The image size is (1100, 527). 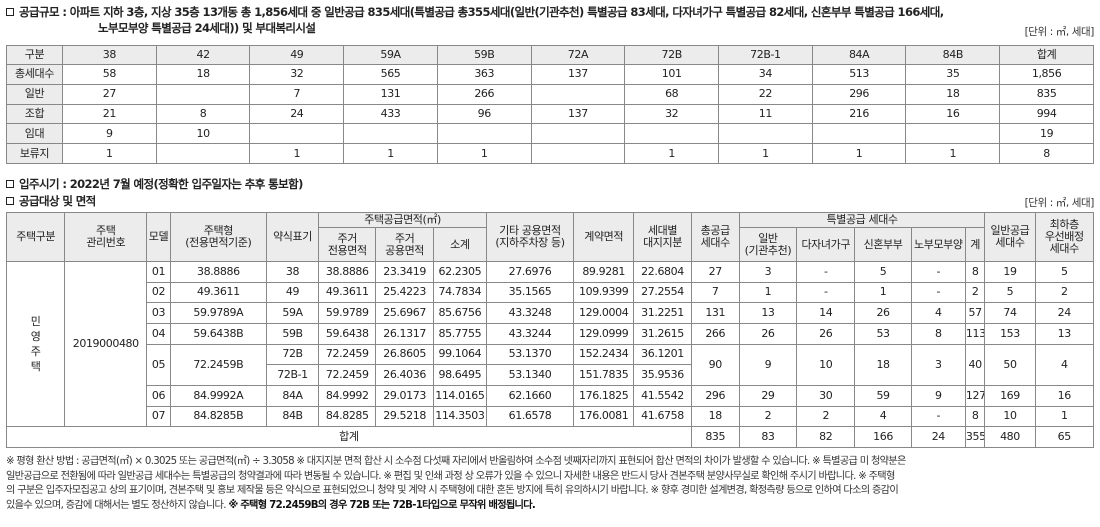 I want to click on area-cell: 22.6804, so click(x=662, y=272).